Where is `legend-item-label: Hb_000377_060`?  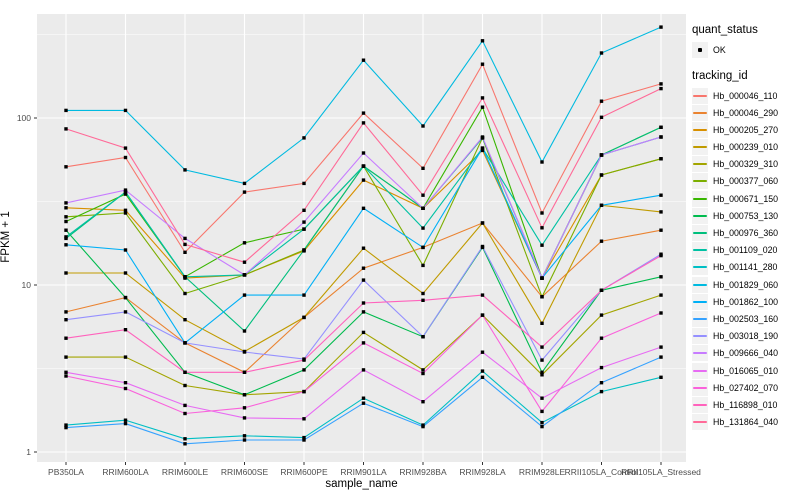 legend-item-label: Hb_000377_060 is located at coordinates (746, 181).